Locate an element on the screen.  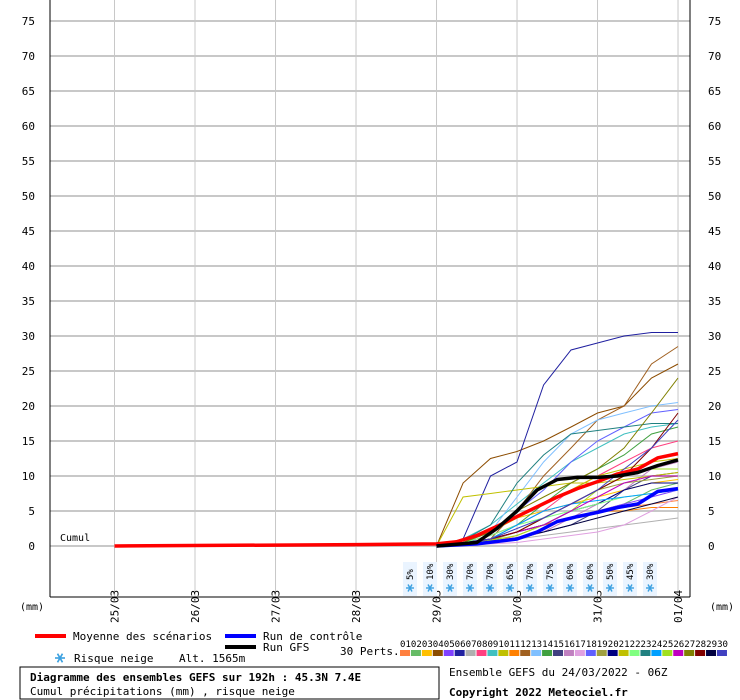
y-axis-right: 0 5 10 15 20 25 30 35 40 45 50 55 60 65 70 75 is located at coordinates (714, 284).